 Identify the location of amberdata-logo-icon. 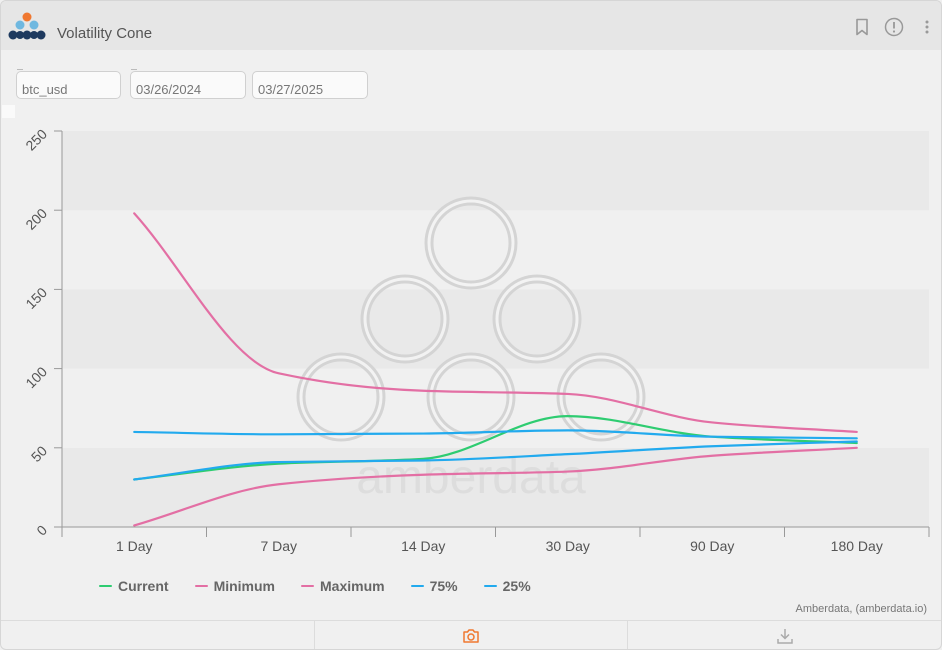
(27, 26).